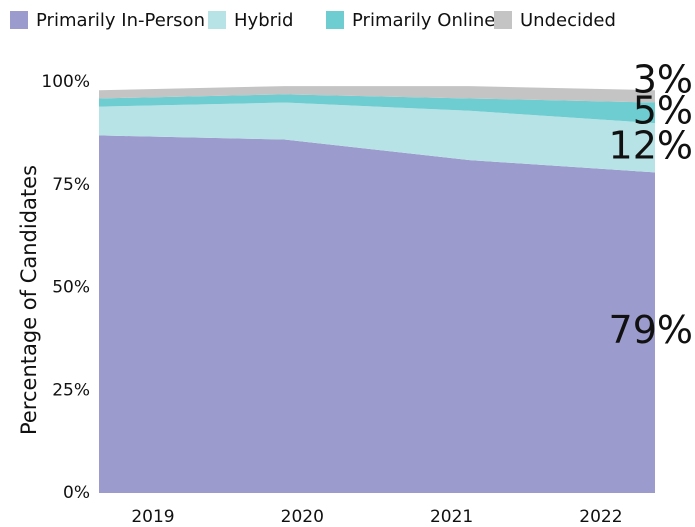  What do you see at coordinates (663, 79) in the screenshot?
I see `data-label: 3%` at bounding box center [663, 79].